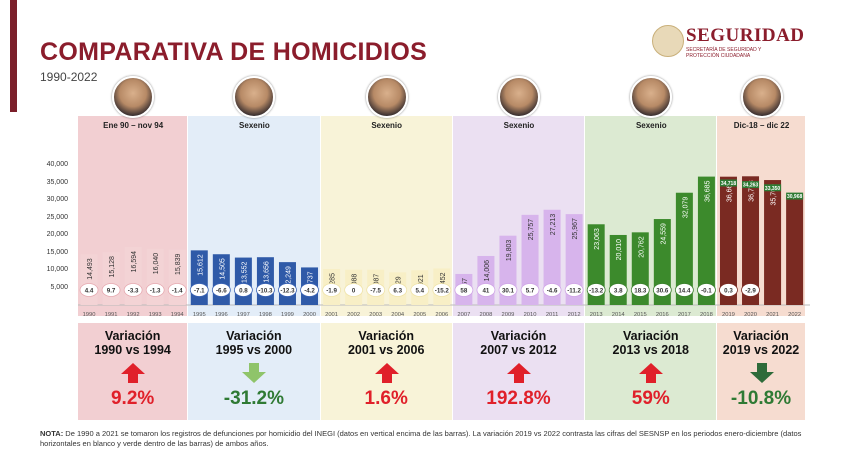  I want to click on variation-badge-label: 5.7, so click(530, 291).